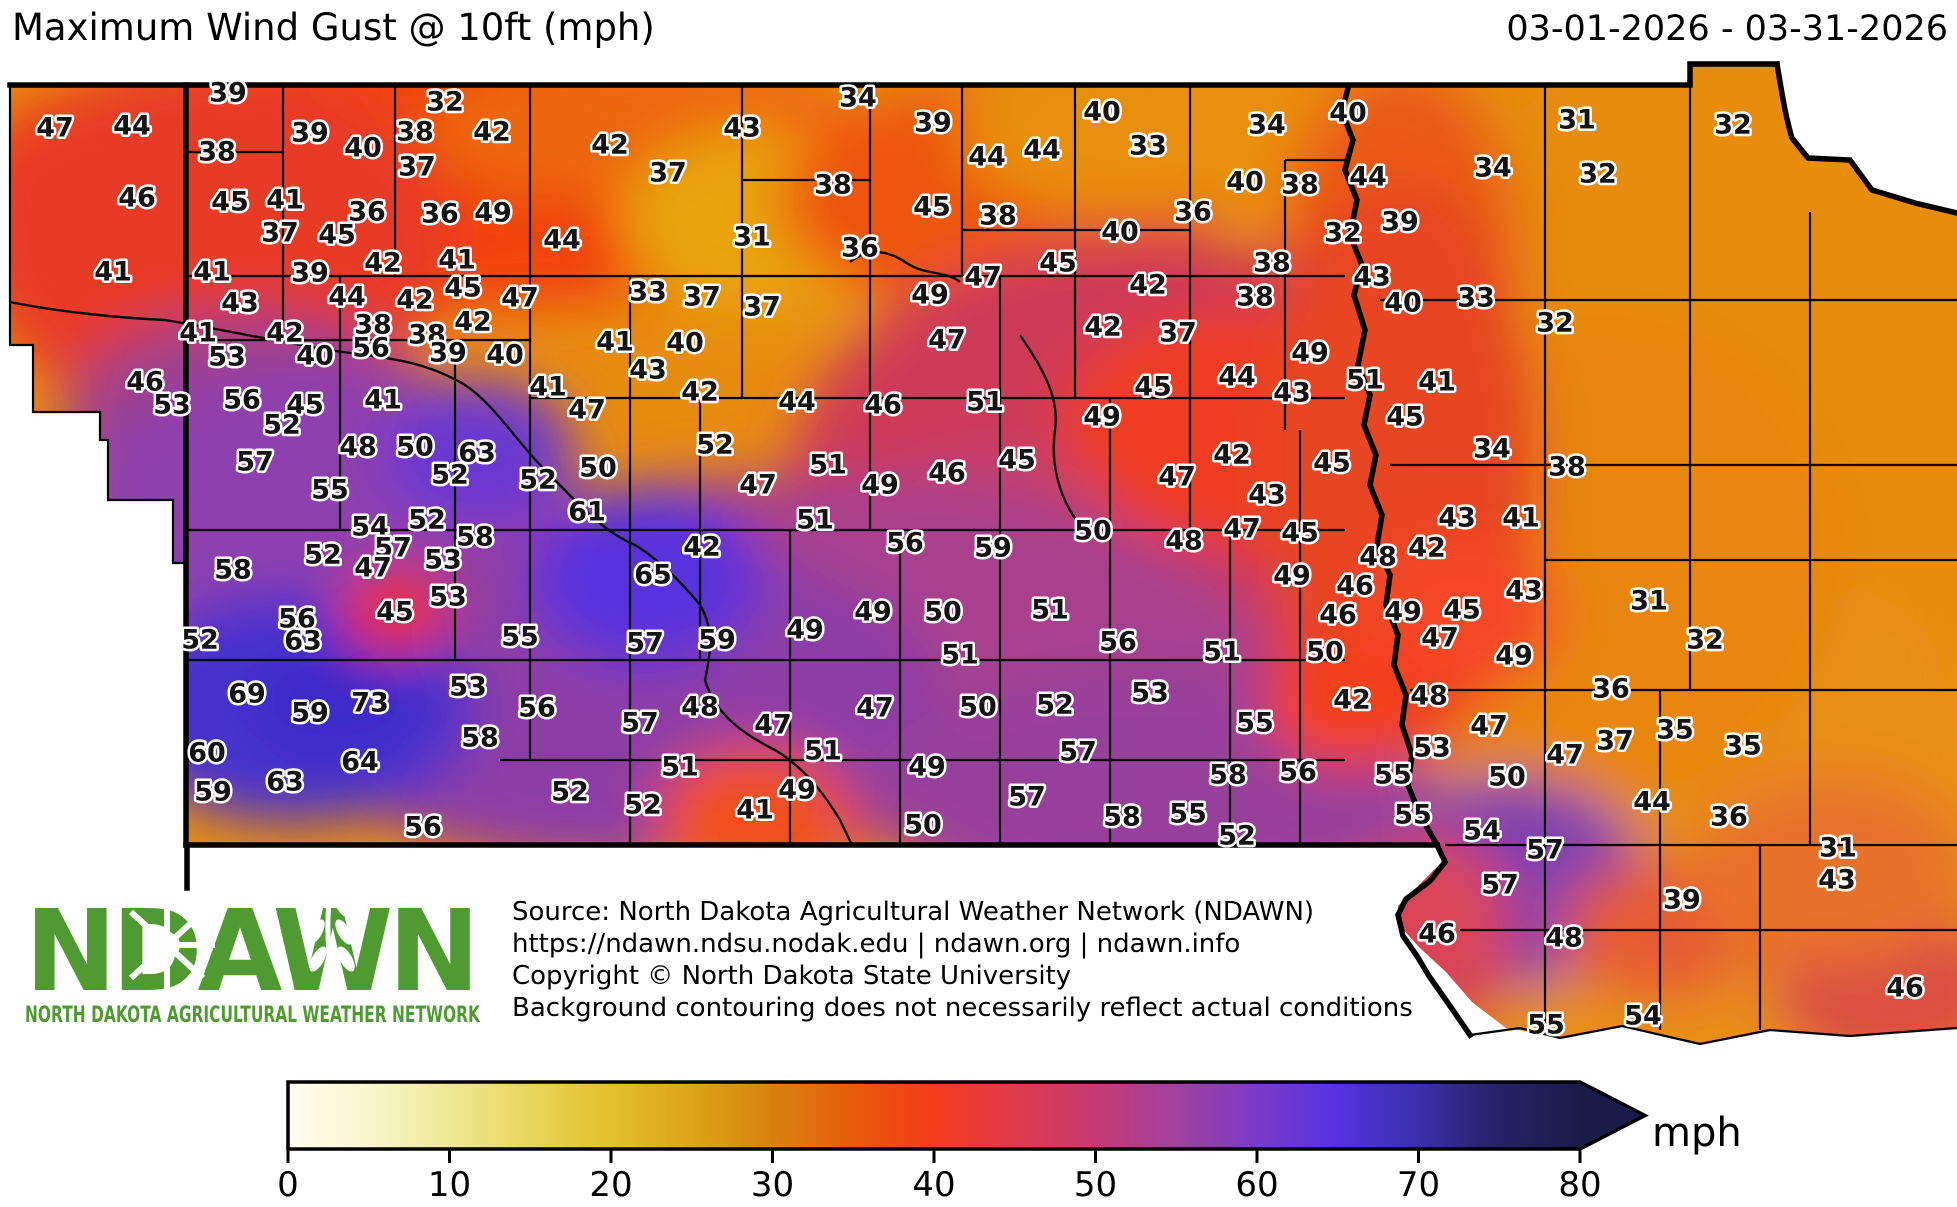 The width and height of the screenshot is (1957, 1207). What do you see at coordinates (610, 1185) in the screenshot?
I see `colorbar-tick-label: 20` at bounding box center [610, 1185].